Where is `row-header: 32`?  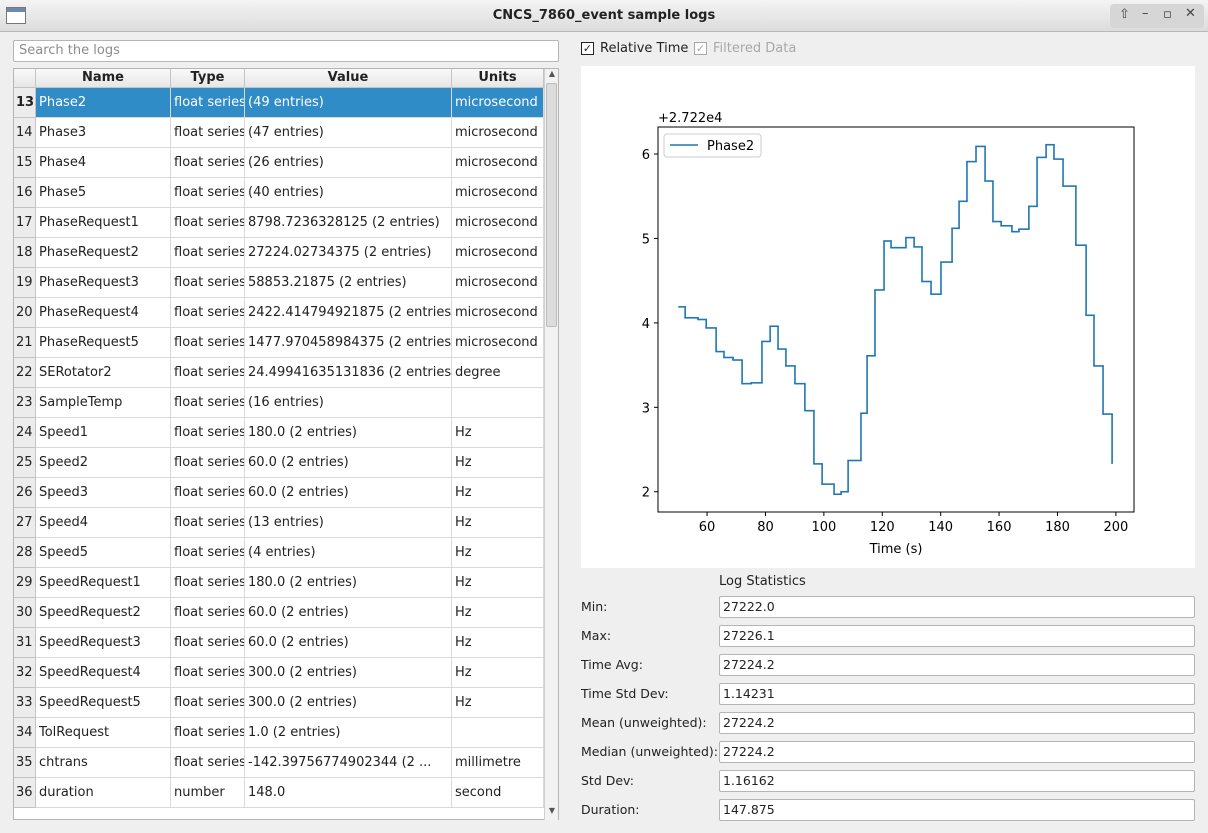
row-header: 32 is located at coordinates (25, 673).